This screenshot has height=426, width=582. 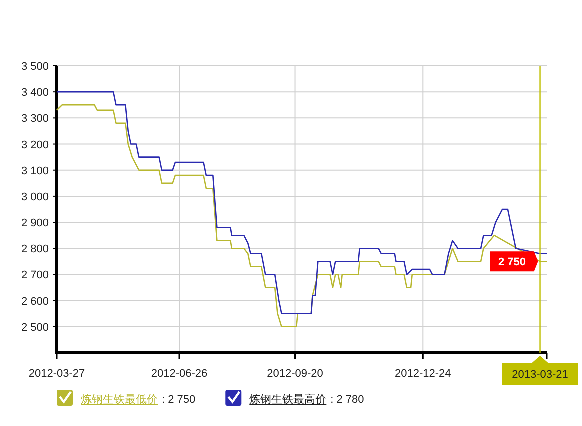 I want to click on legend-label: 炼钢生铁最低价, so click(x=119, y=399).